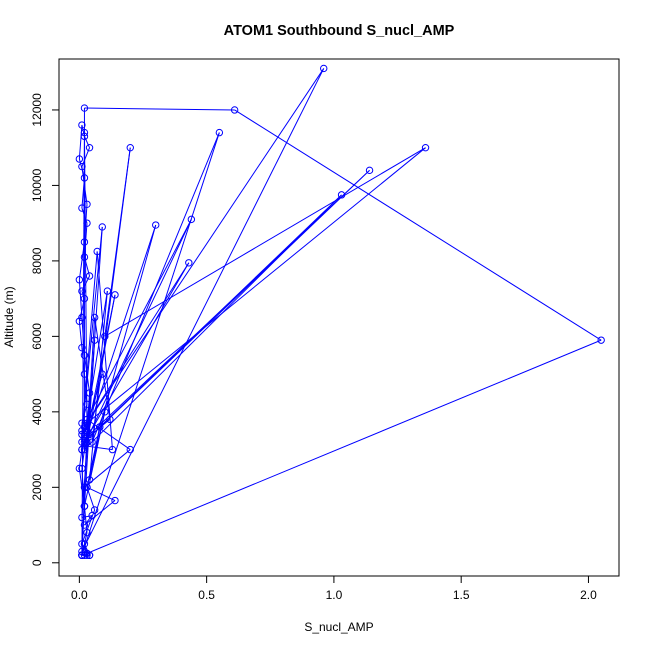 Image resolution: width=650 pixels, height=650 pixels. I want to click on chart-title: ATOM1 Southbound S_nucl_AMP, so click(339, 31).